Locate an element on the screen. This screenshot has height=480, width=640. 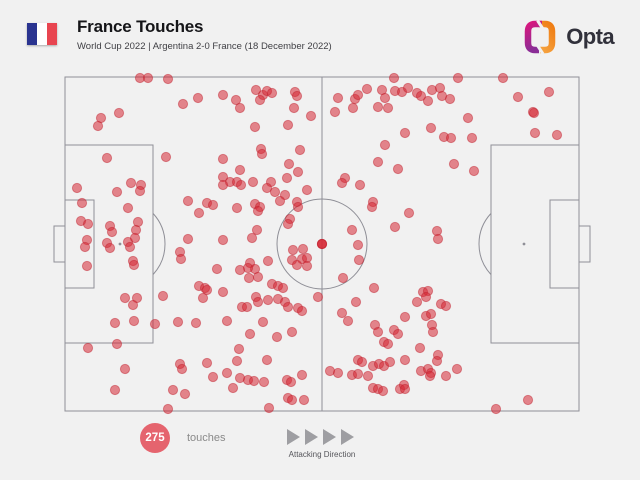
right-penalty-arc is located at coordinates (485, 244).